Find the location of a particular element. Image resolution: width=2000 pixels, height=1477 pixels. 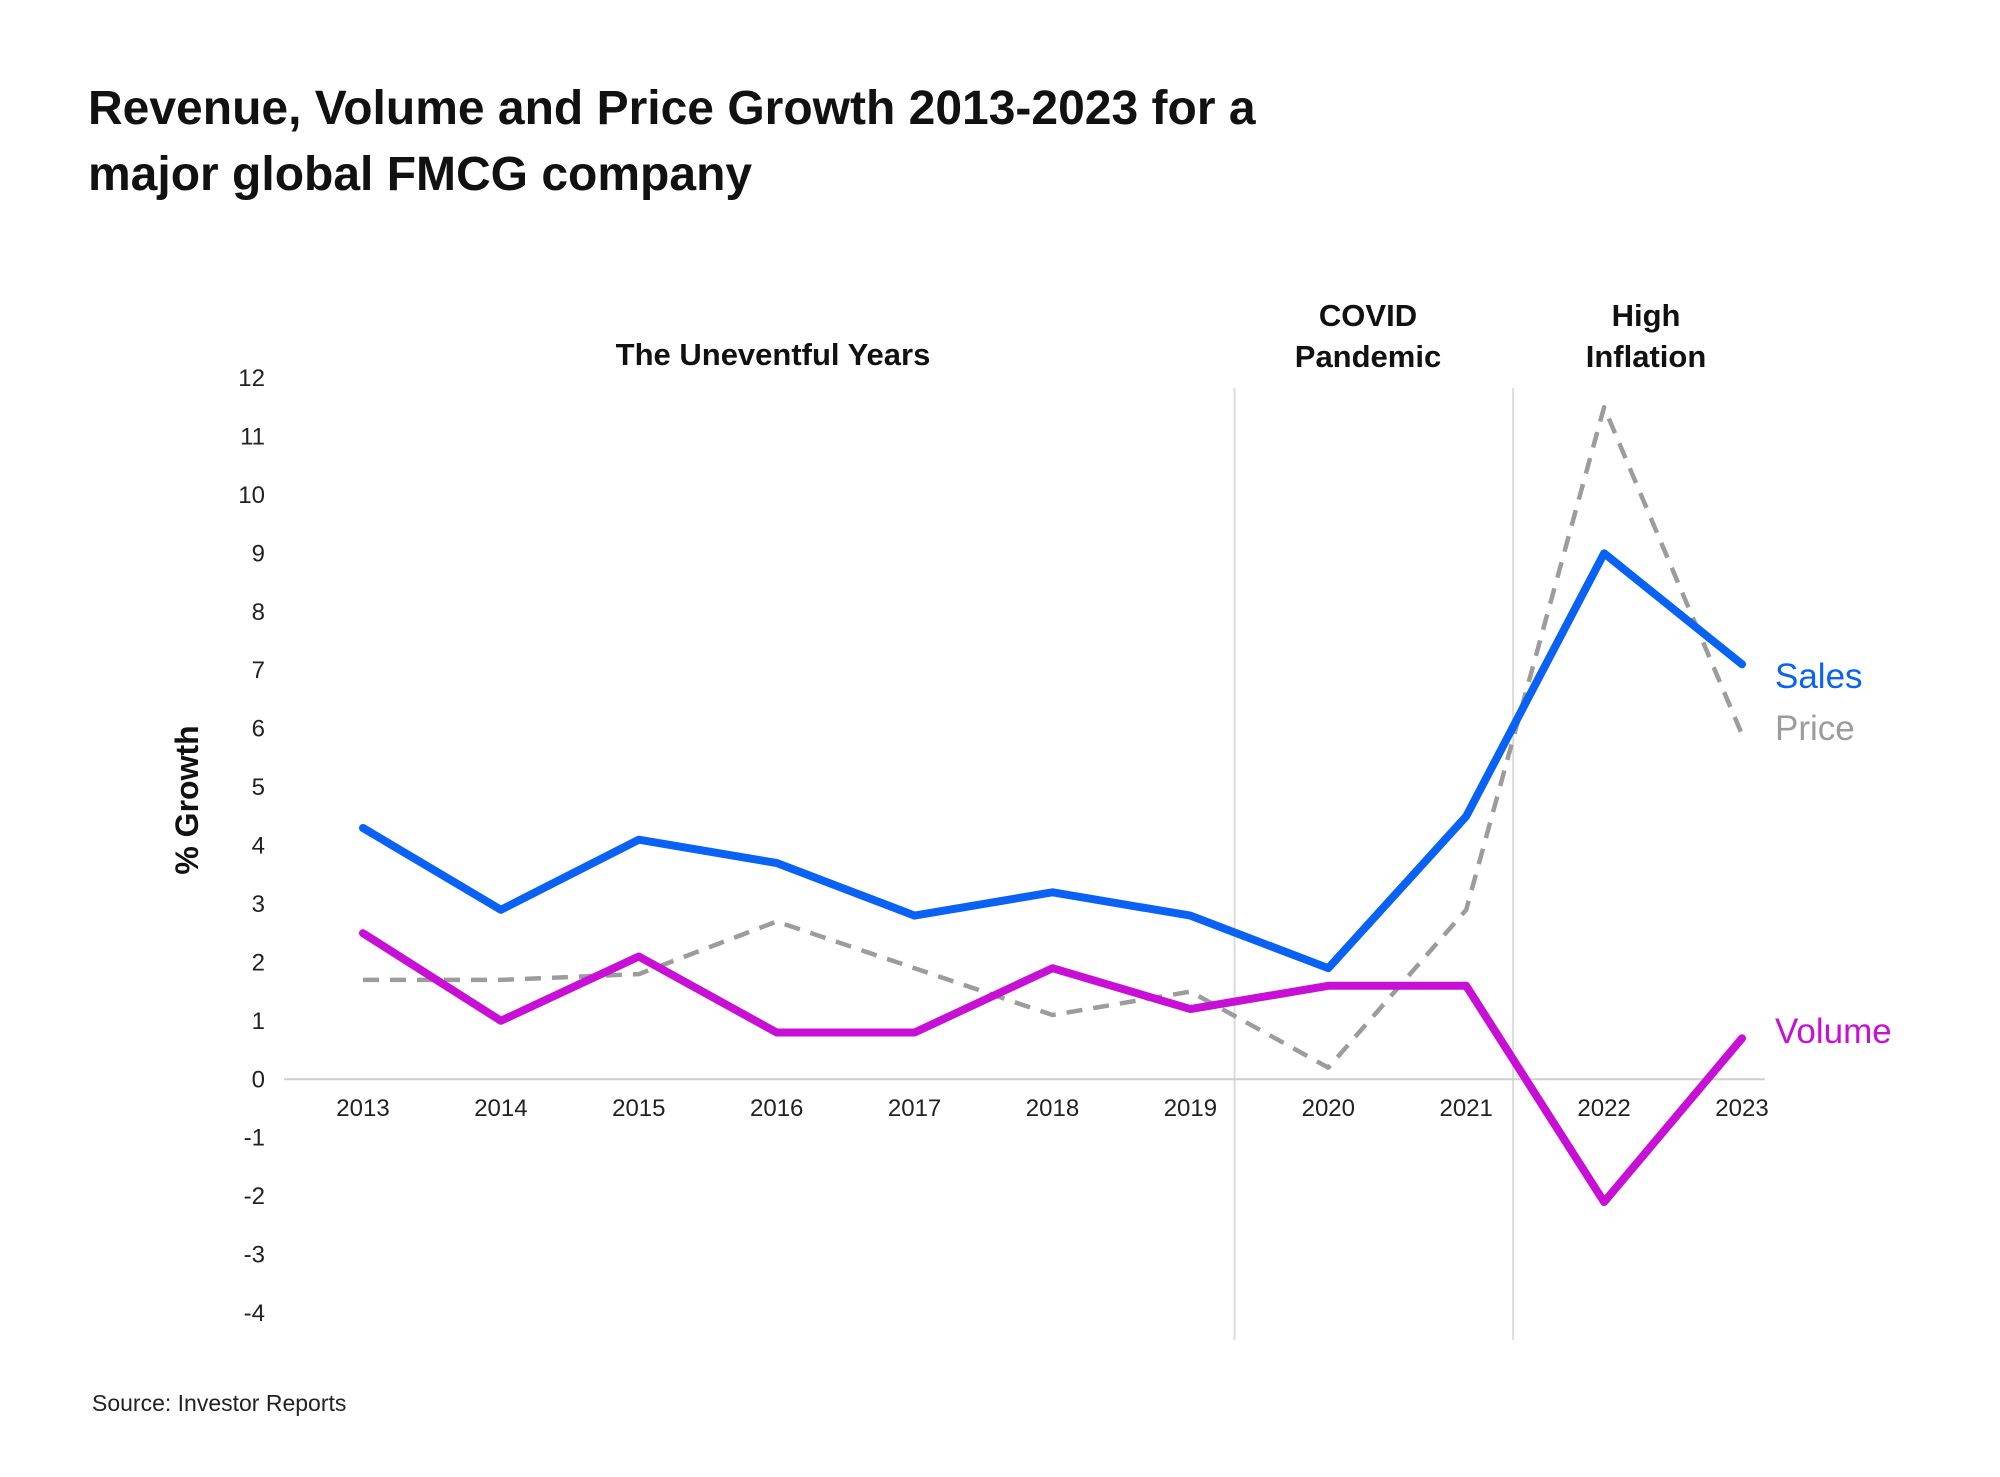

y-tick-label: 3 is located at coordinates (258, 904).